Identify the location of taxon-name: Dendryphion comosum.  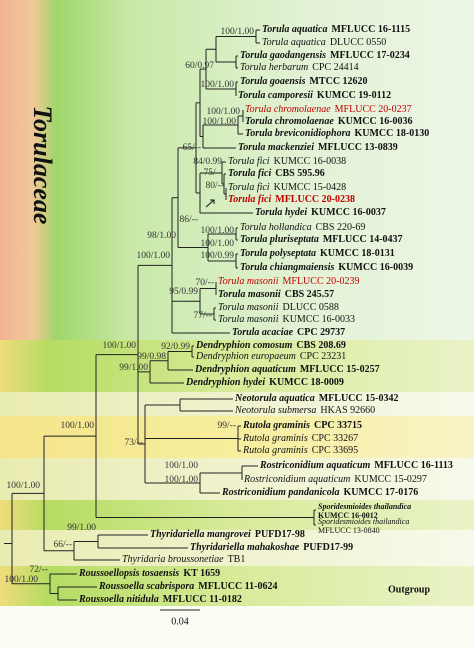
(244, 345).